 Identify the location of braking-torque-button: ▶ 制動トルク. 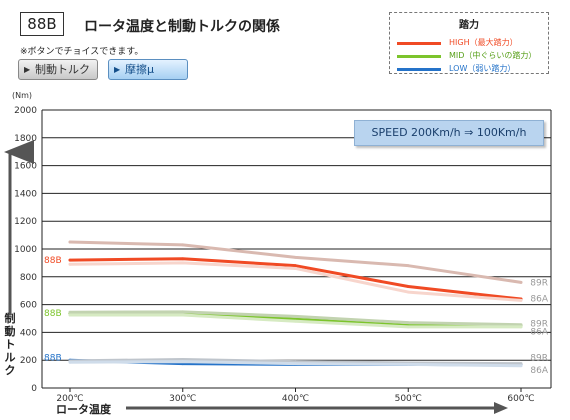
(58, 69).